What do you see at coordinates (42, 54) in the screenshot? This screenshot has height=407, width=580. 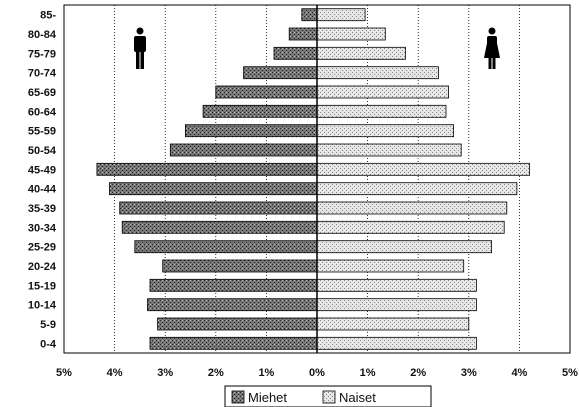 I see `y-tick-label: 75-79` at bounding box center [42, 54].